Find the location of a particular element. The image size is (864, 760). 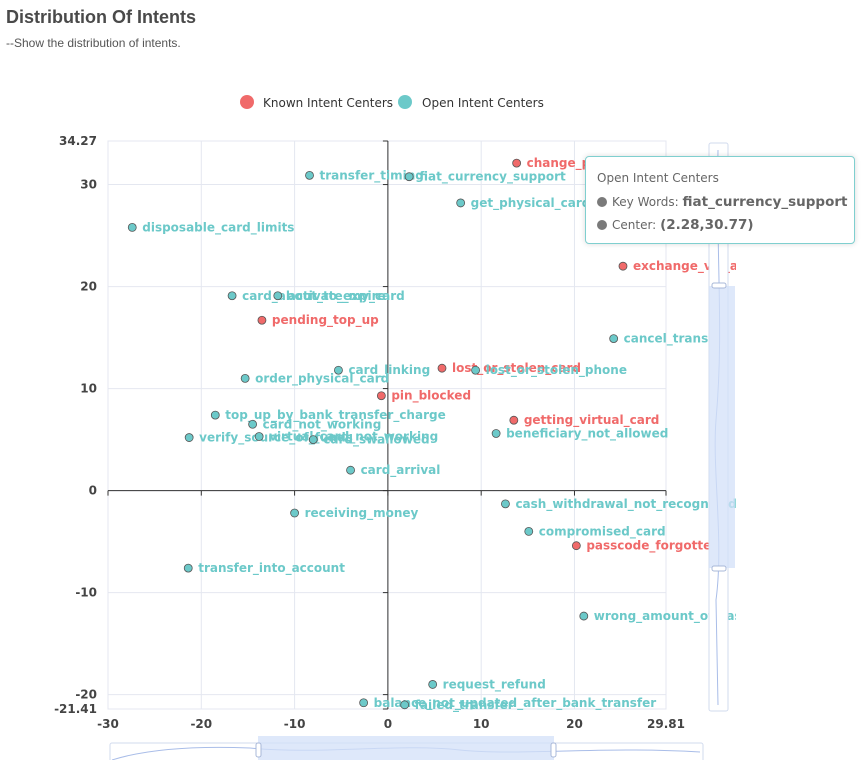

point-label: transfer_into_account is located at coordinates (271, 568).